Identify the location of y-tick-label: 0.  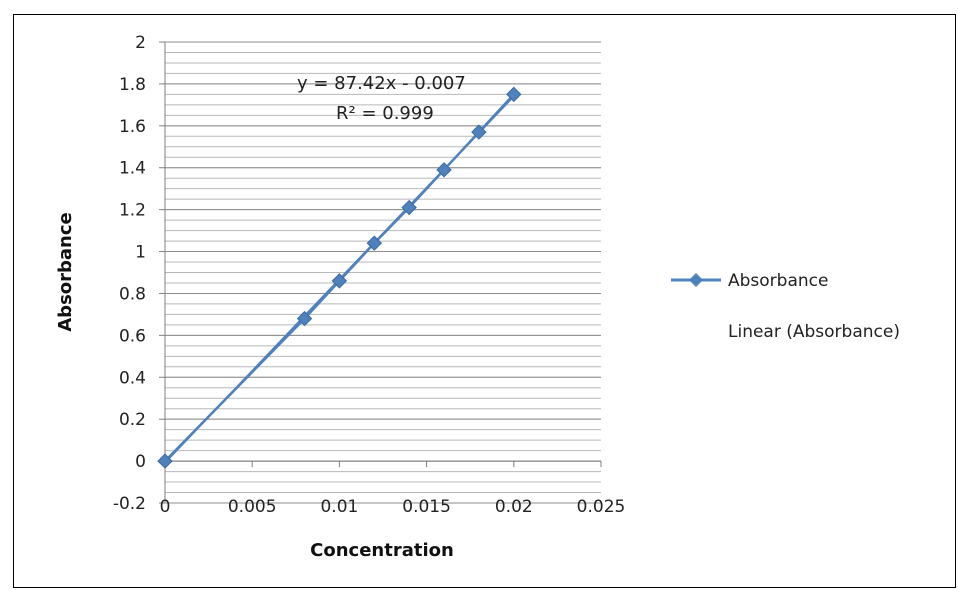
(140, 462).